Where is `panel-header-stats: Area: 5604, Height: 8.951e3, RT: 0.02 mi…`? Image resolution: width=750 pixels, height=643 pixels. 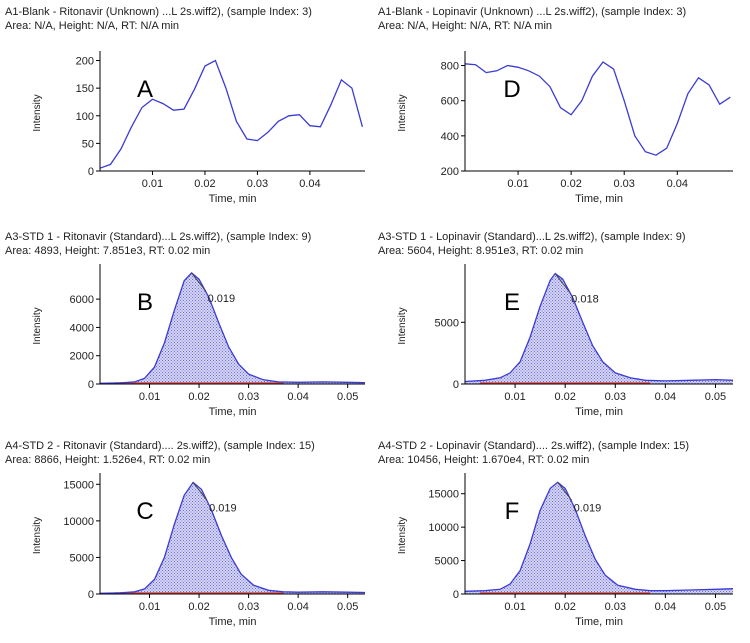 panel-header-stats: Area: 5604, Height: 8.951e3, RT: 0.02 mi… is located at coordinates (480, 251).